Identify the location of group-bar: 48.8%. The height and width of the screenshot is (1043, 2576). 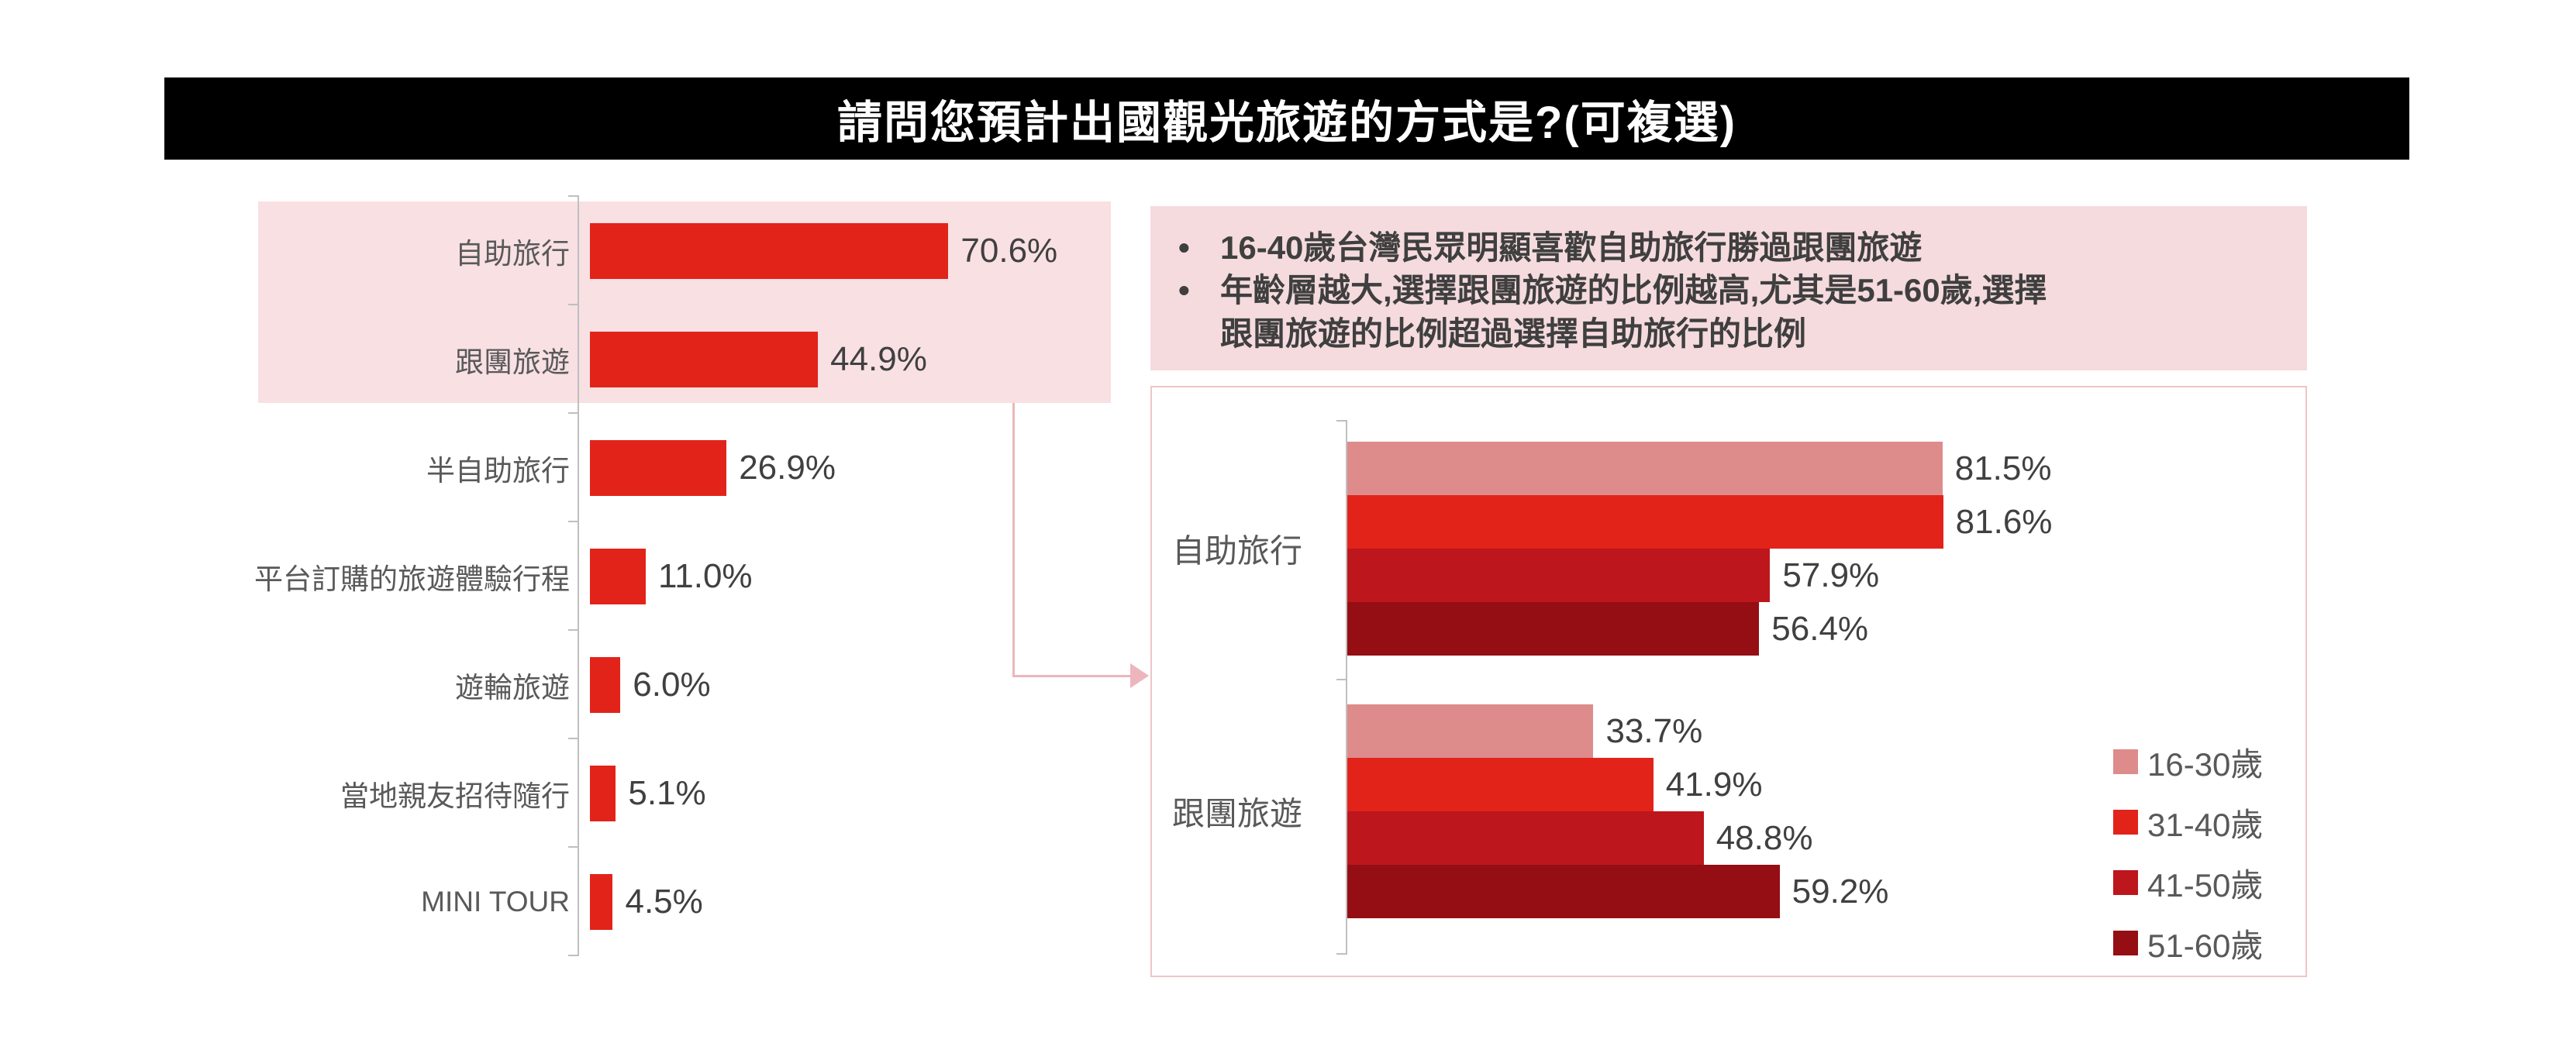
(1579, 838).